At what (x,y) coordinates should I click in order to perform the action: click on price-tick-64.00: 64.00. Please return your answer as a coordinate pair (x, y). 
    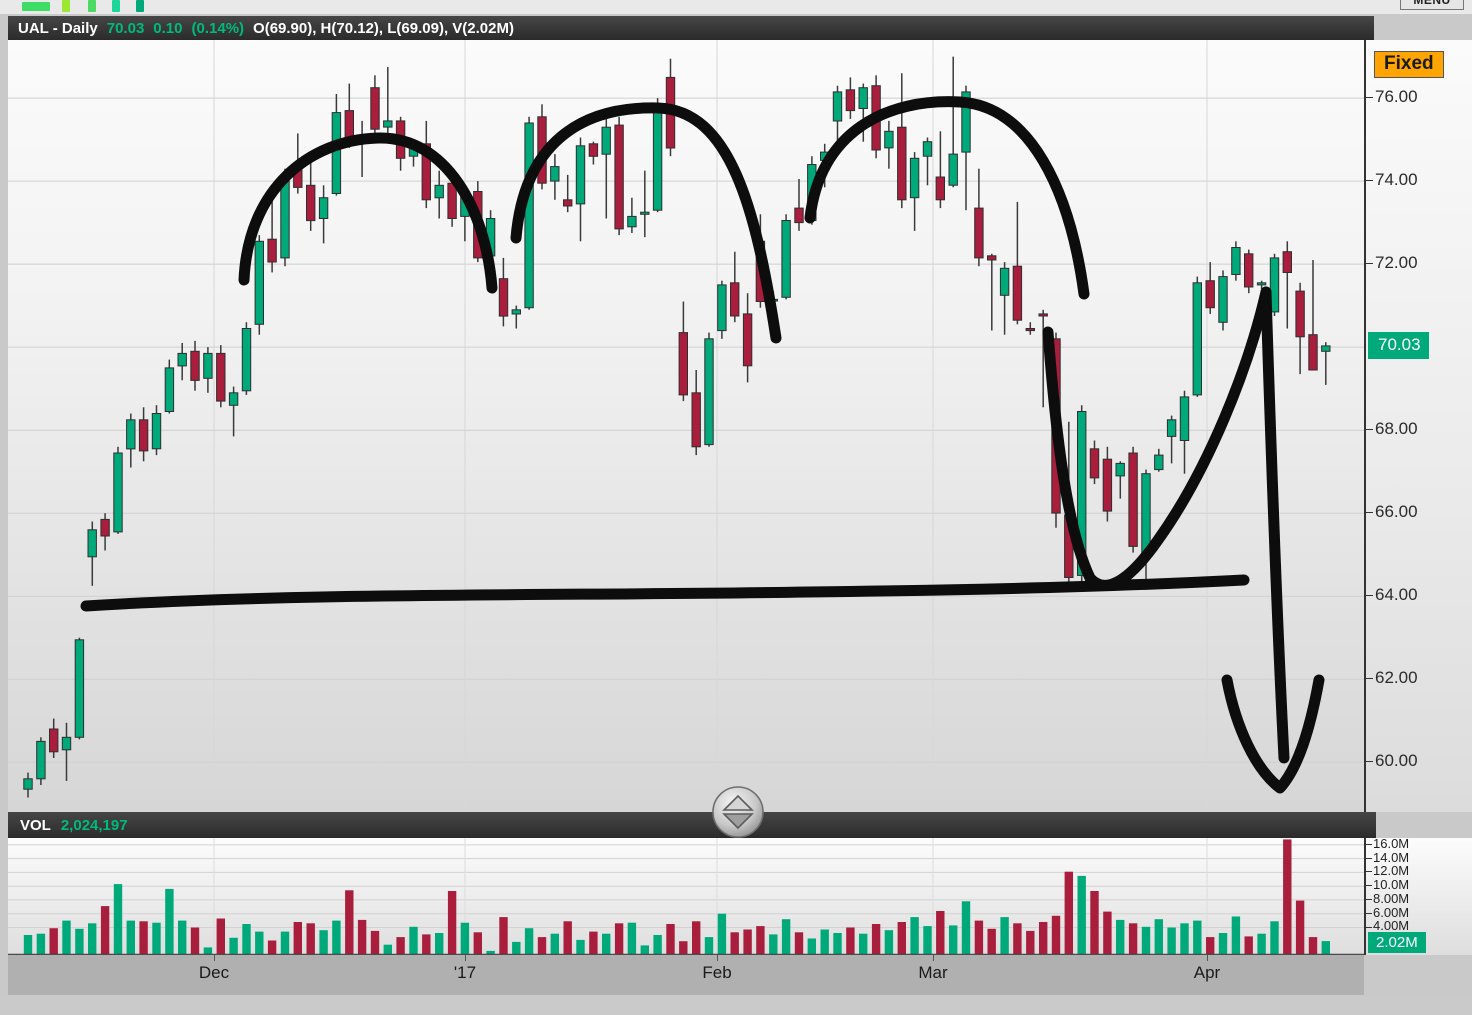
    Looking at the image, I should click on (1392, 595).